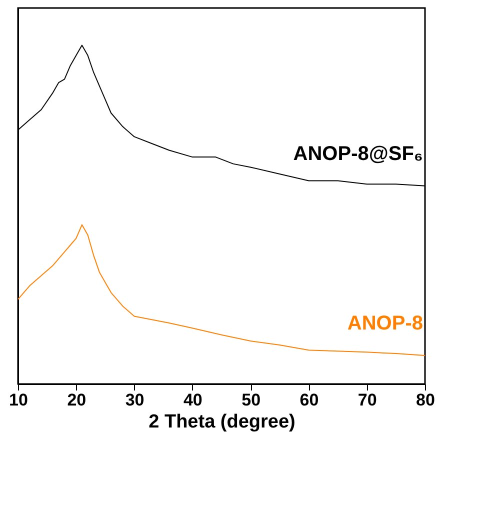  Describe the element at coordinates (192, 400) in the screenshot. I see `x-tick-label: 40` at that location.